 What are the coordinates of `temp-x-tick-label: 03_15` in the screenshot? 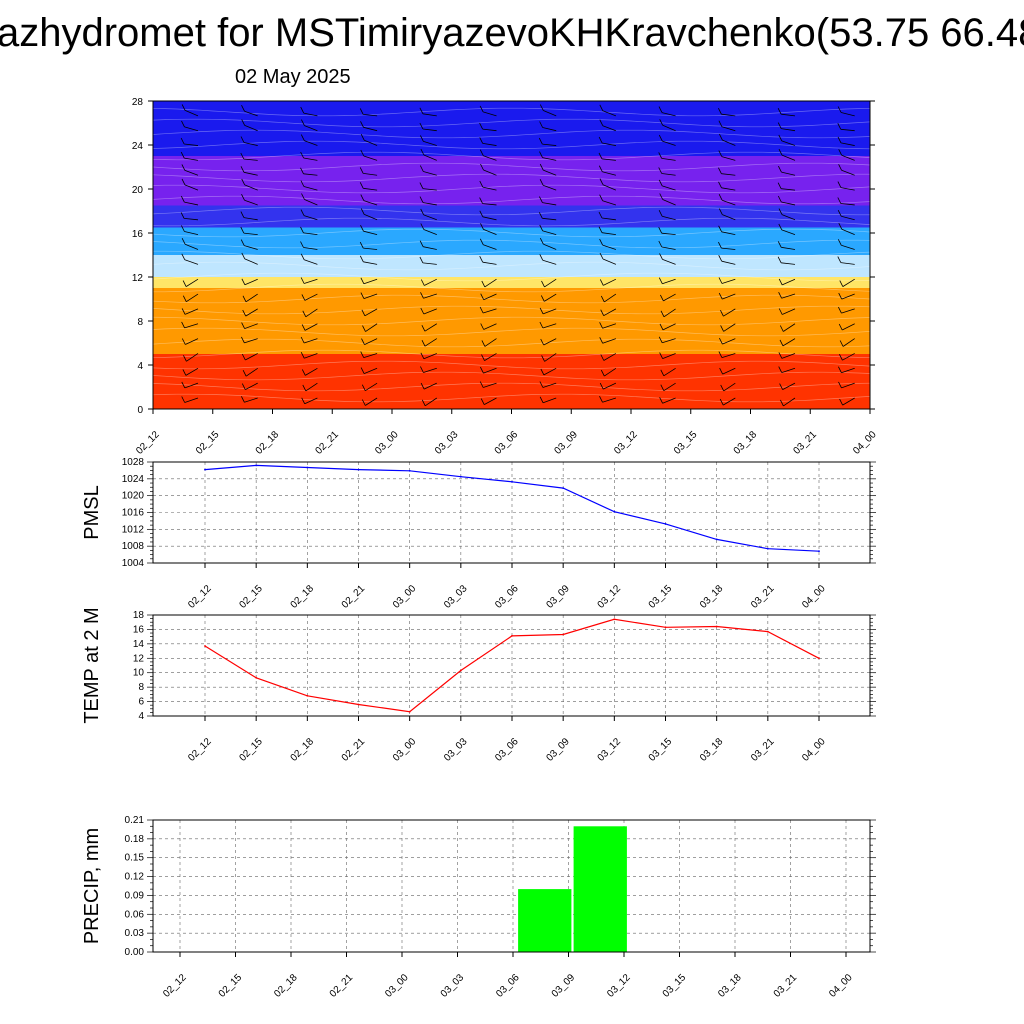 It's located at (661, 750).